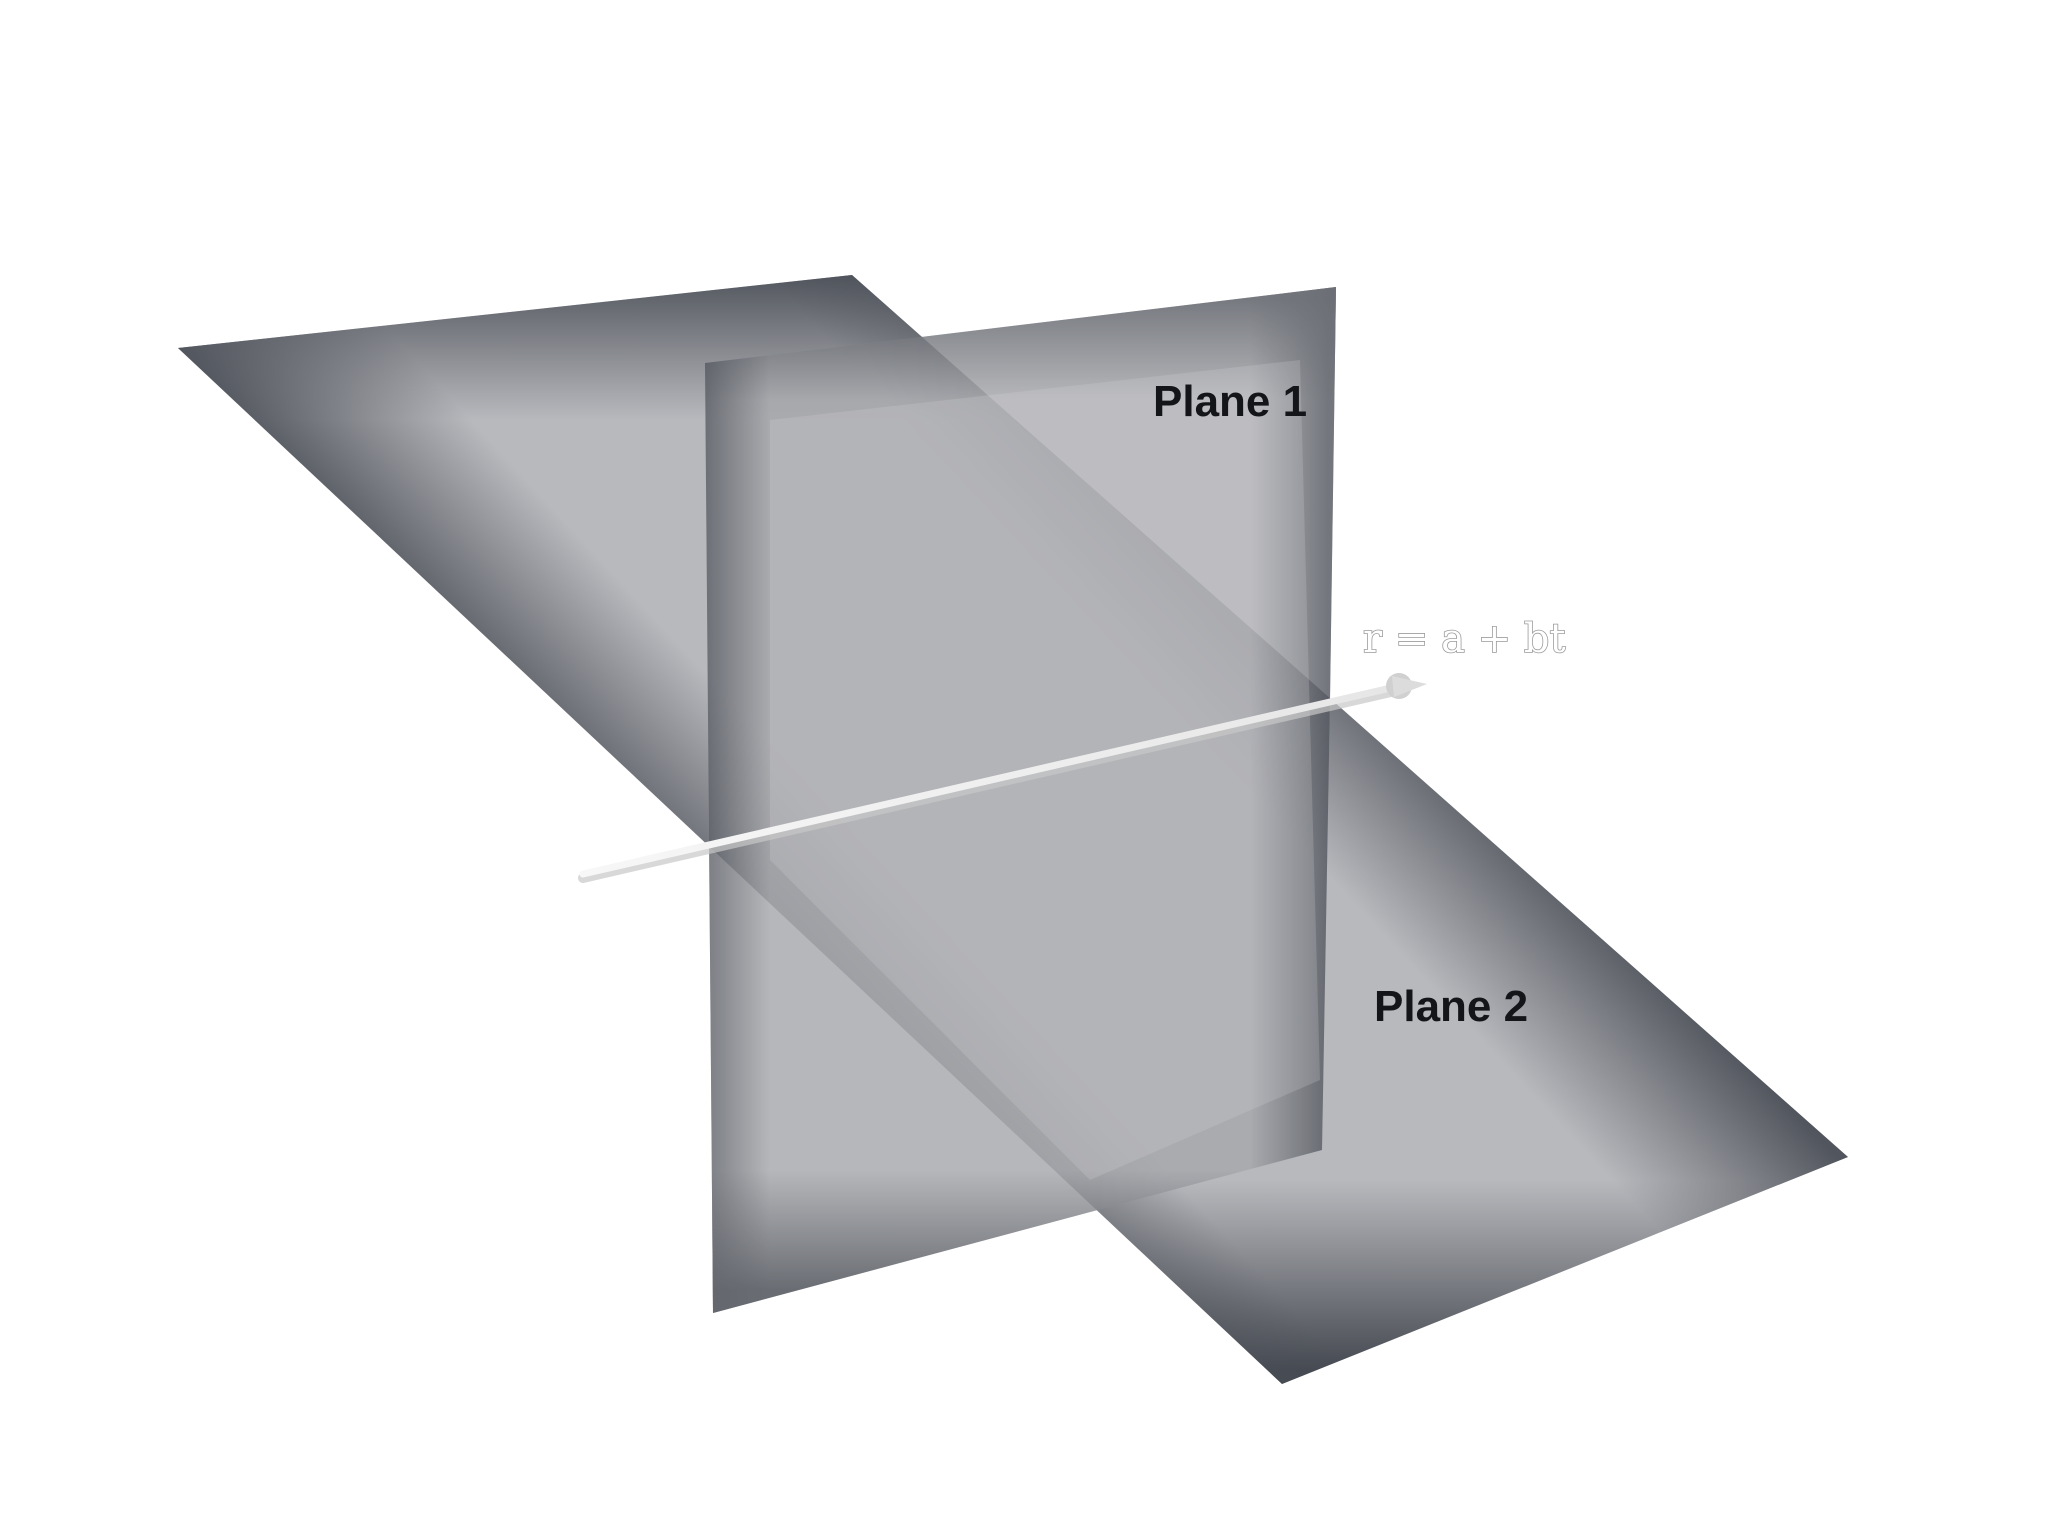 Image resolution: width=2064 pixels, height=1519 pixels. I want to click on plane-1-label: Plane 1, so click(1230, 401).